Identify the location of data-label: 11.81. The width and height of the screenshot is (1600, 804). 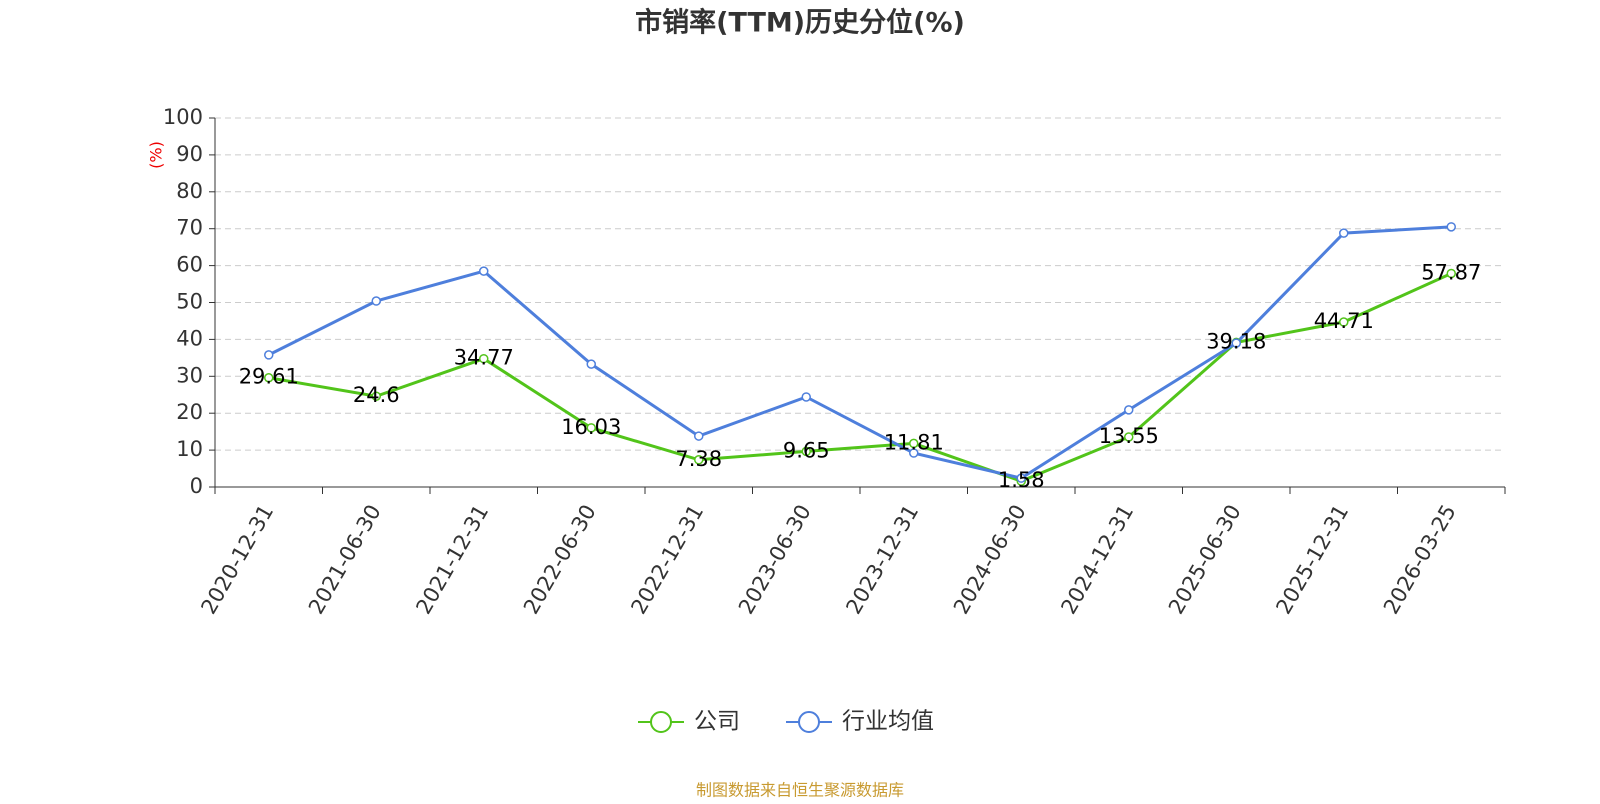
(914, 442).